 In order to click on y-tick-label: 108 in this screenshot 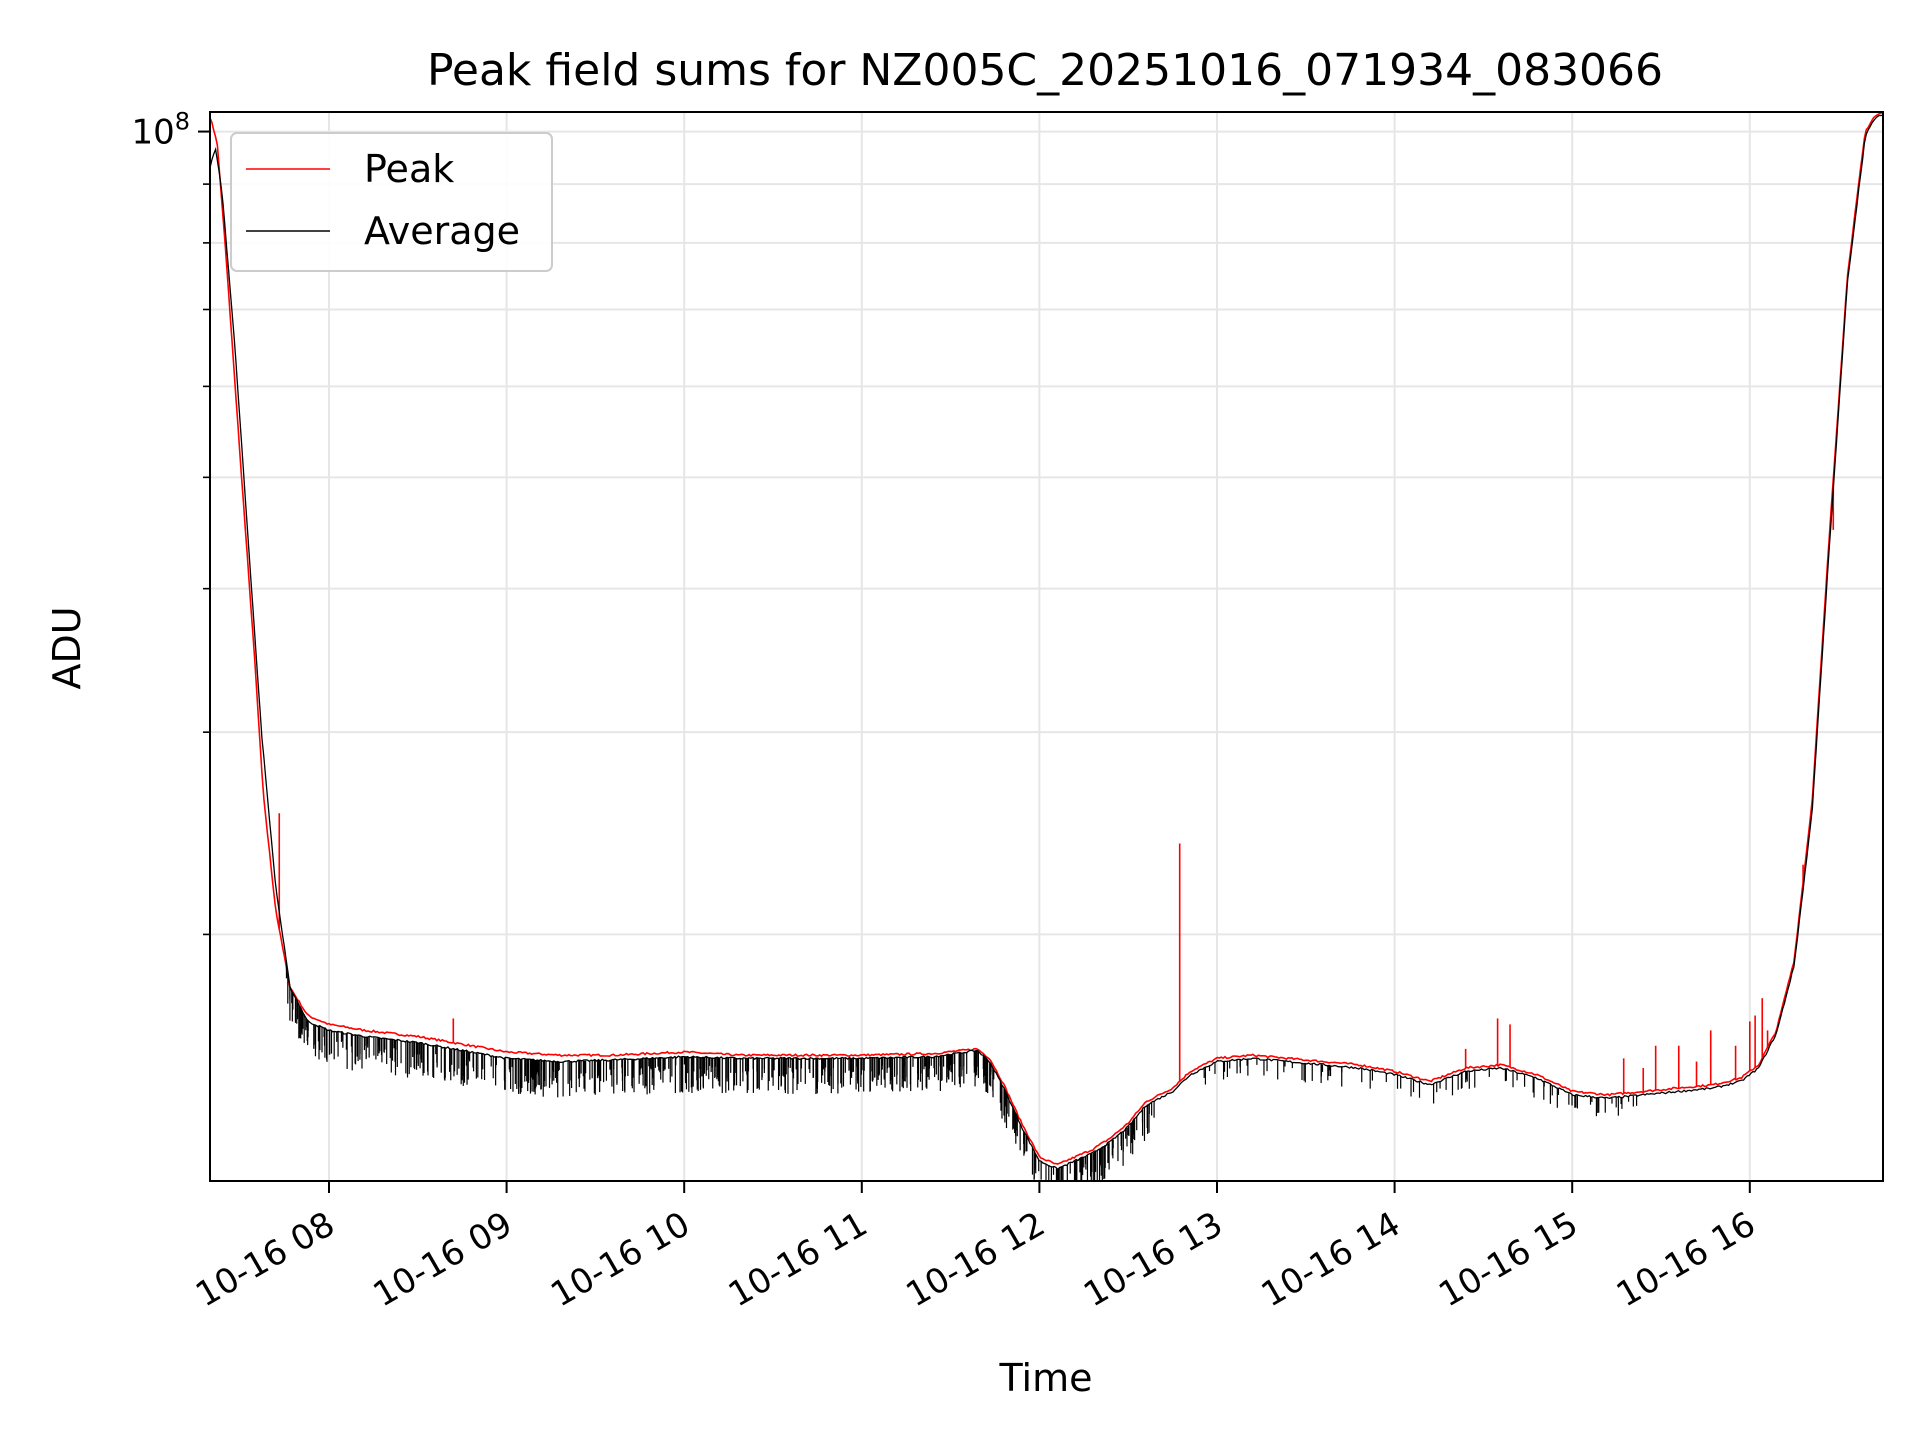, I will do `click(160, 130)`.